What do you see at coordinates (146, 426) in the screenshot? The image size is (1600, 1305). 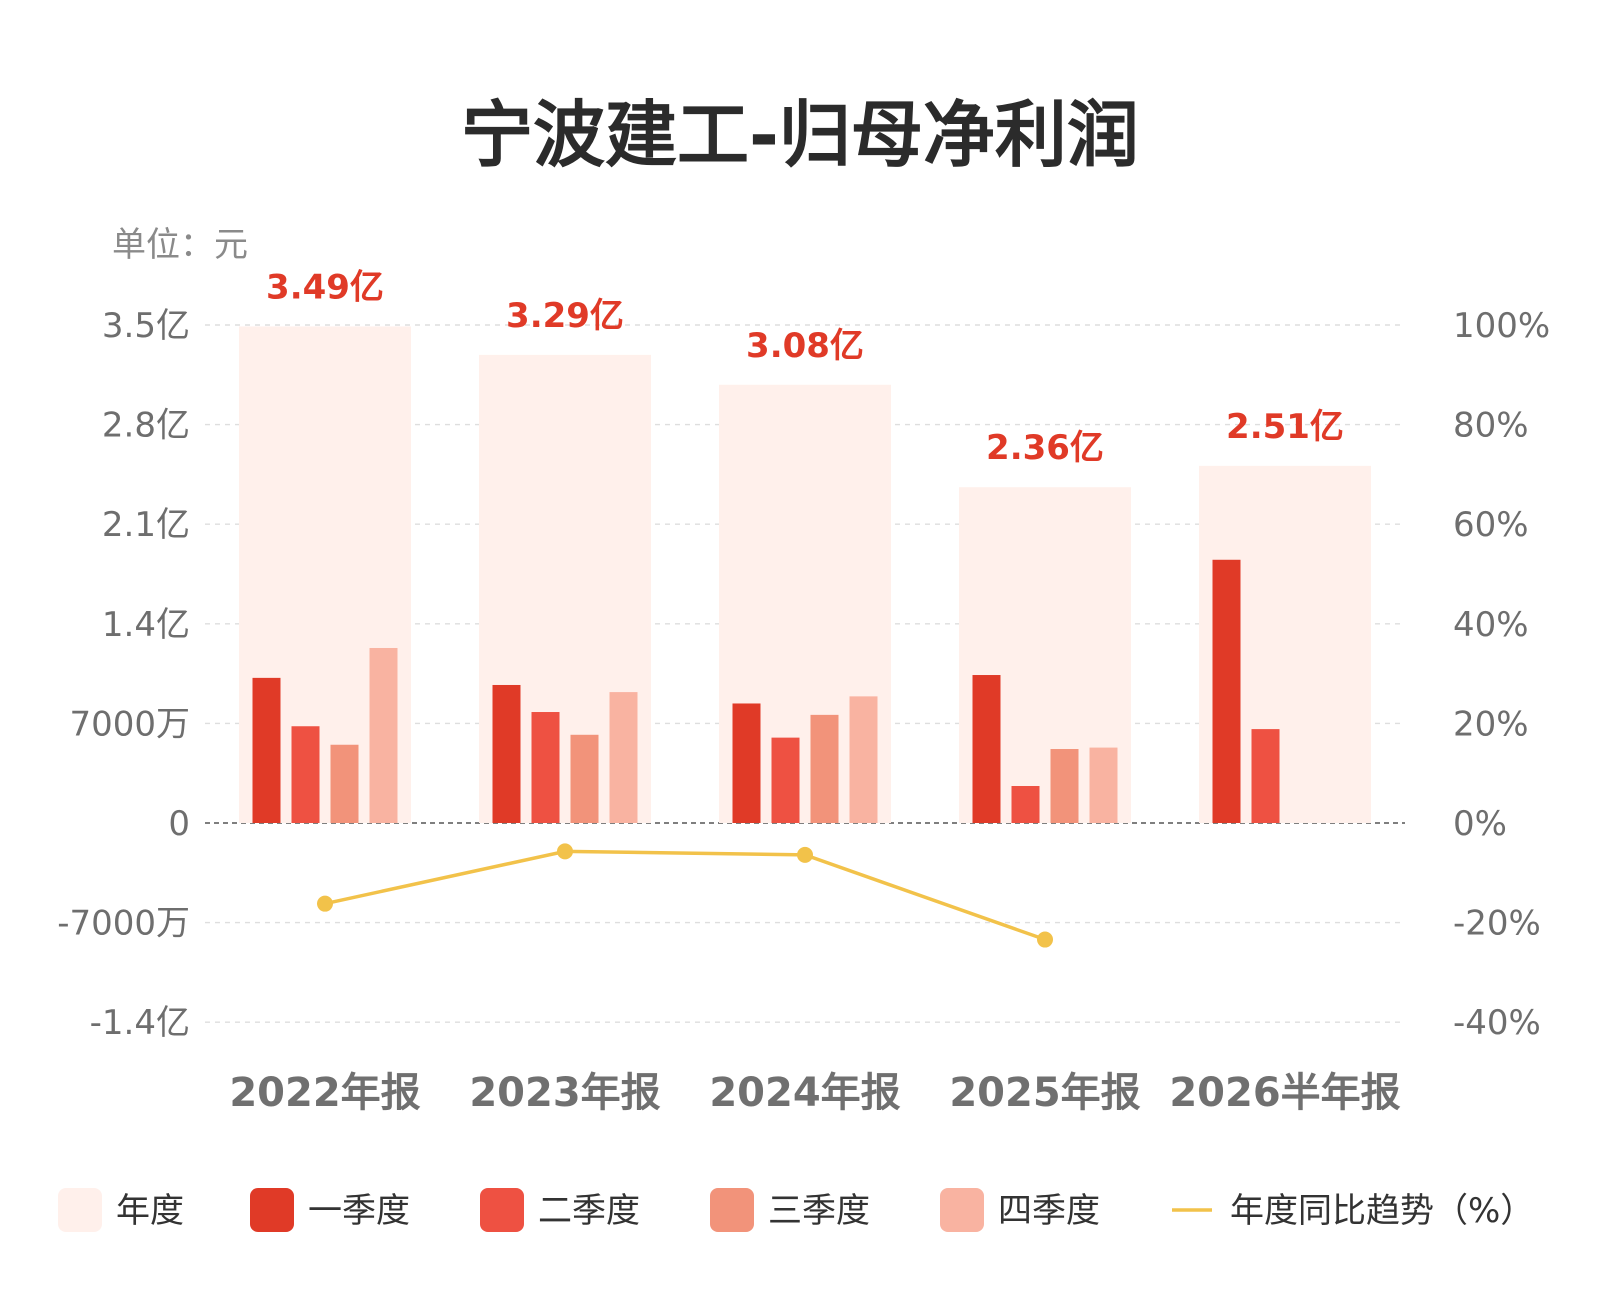 I see `y-tick-label-left: 2.8亿` at bounding box center [146, 426].